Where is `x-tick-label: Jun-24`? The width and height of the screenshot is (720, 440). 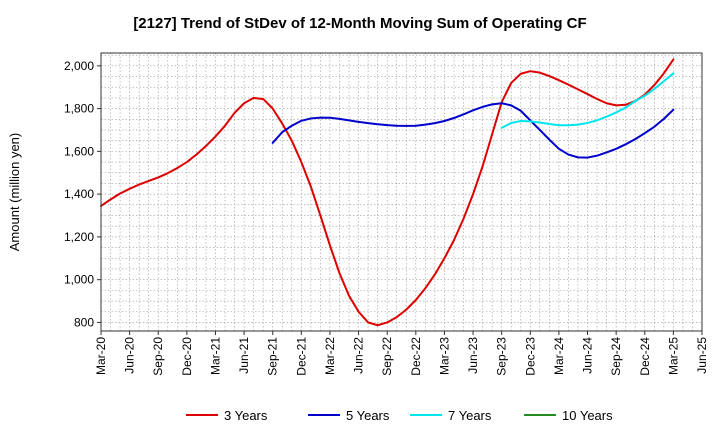
x-tick-label: Jun-24 is located at coordinates (588, 355).